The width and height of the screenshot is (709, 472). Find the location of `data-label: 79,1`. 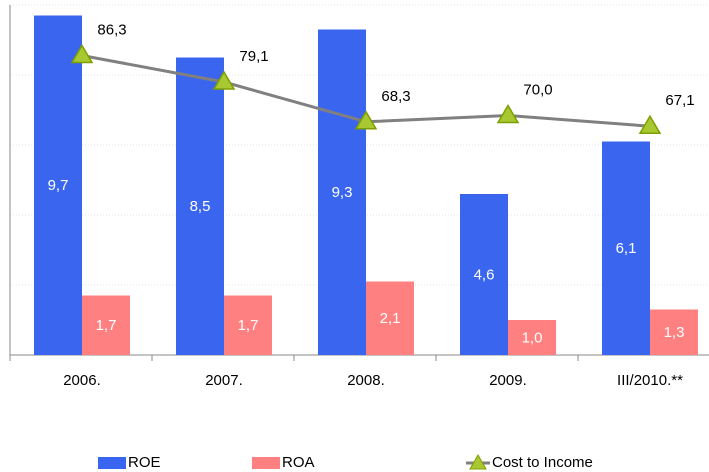

data-label: 79,1 is located at coordinates (253, 56).